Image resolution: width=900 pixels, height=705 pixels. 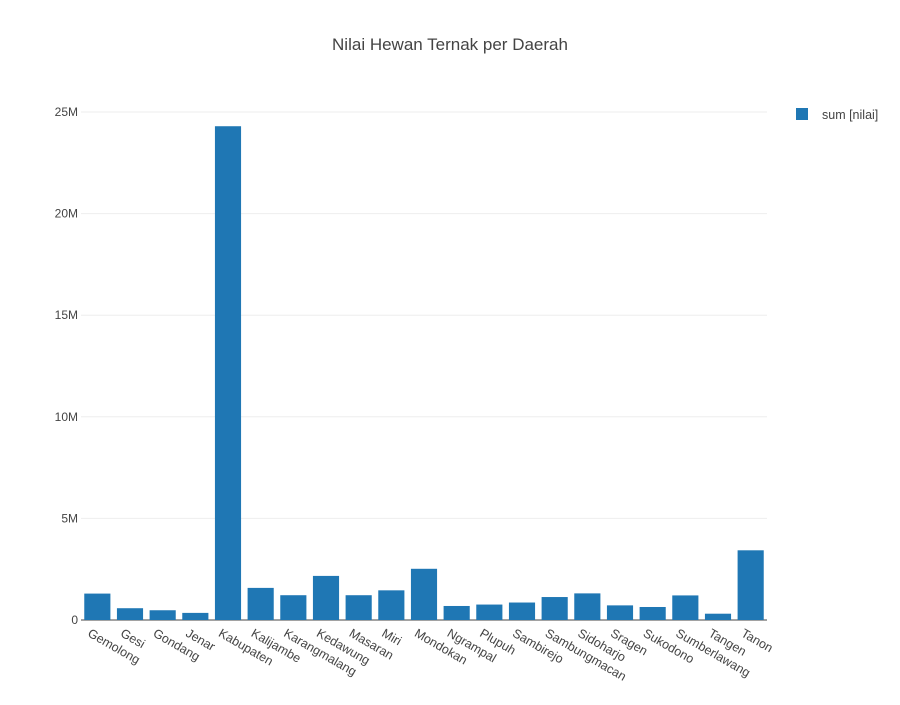 What do you see at coordinates (66, 112) in the screenshot?
I see `y-tick-label: 25M` at bounding box center [66, 112].